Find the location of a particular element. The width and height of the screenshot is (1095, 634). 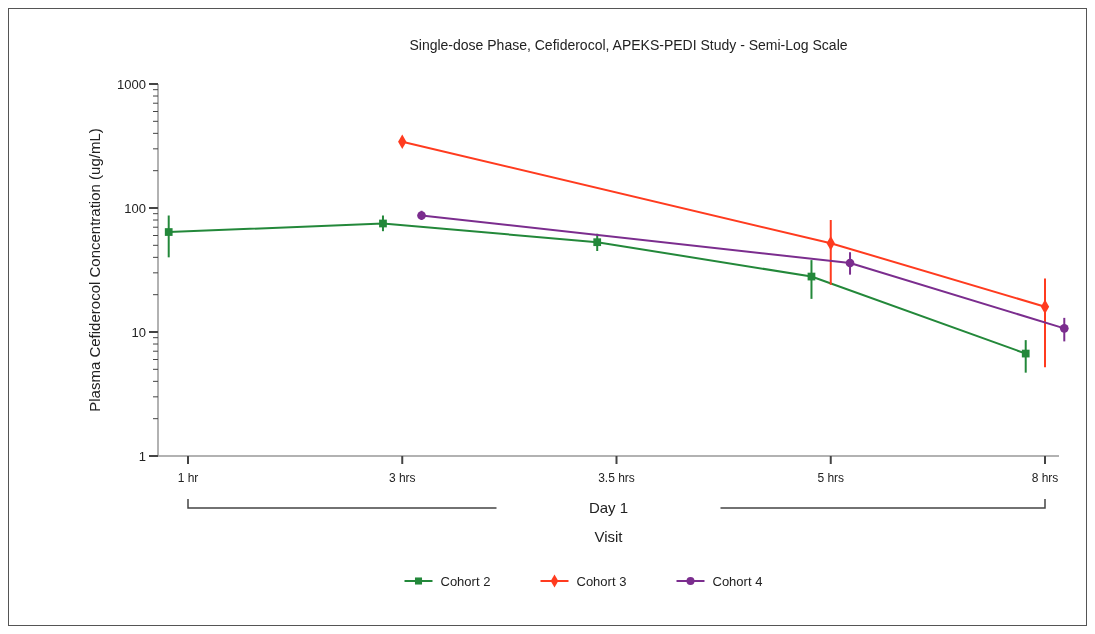

legend-label: Cohort 2 is located at coordinates (465, 581).